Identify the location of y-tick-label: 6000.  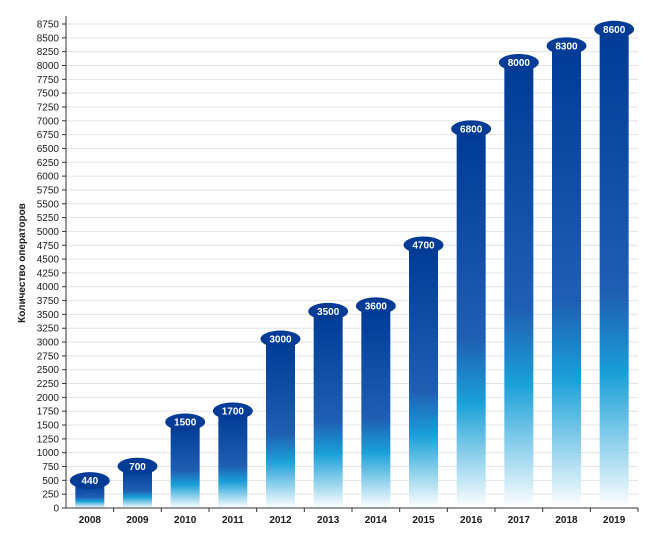
(48, 177).